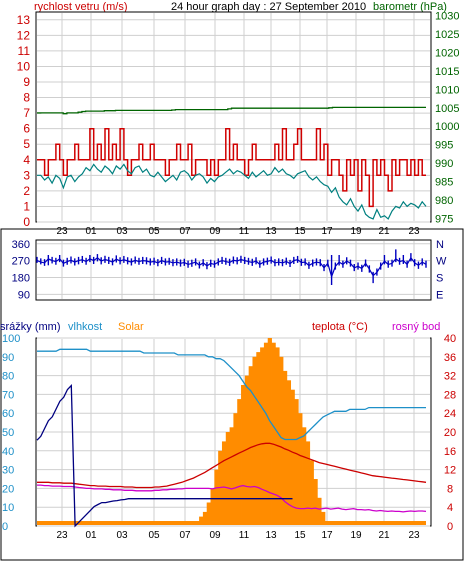  What do you see at coordinates (231, 523) in the screenshot?
I see `solar-baseline` at bounding box center [231, 523].